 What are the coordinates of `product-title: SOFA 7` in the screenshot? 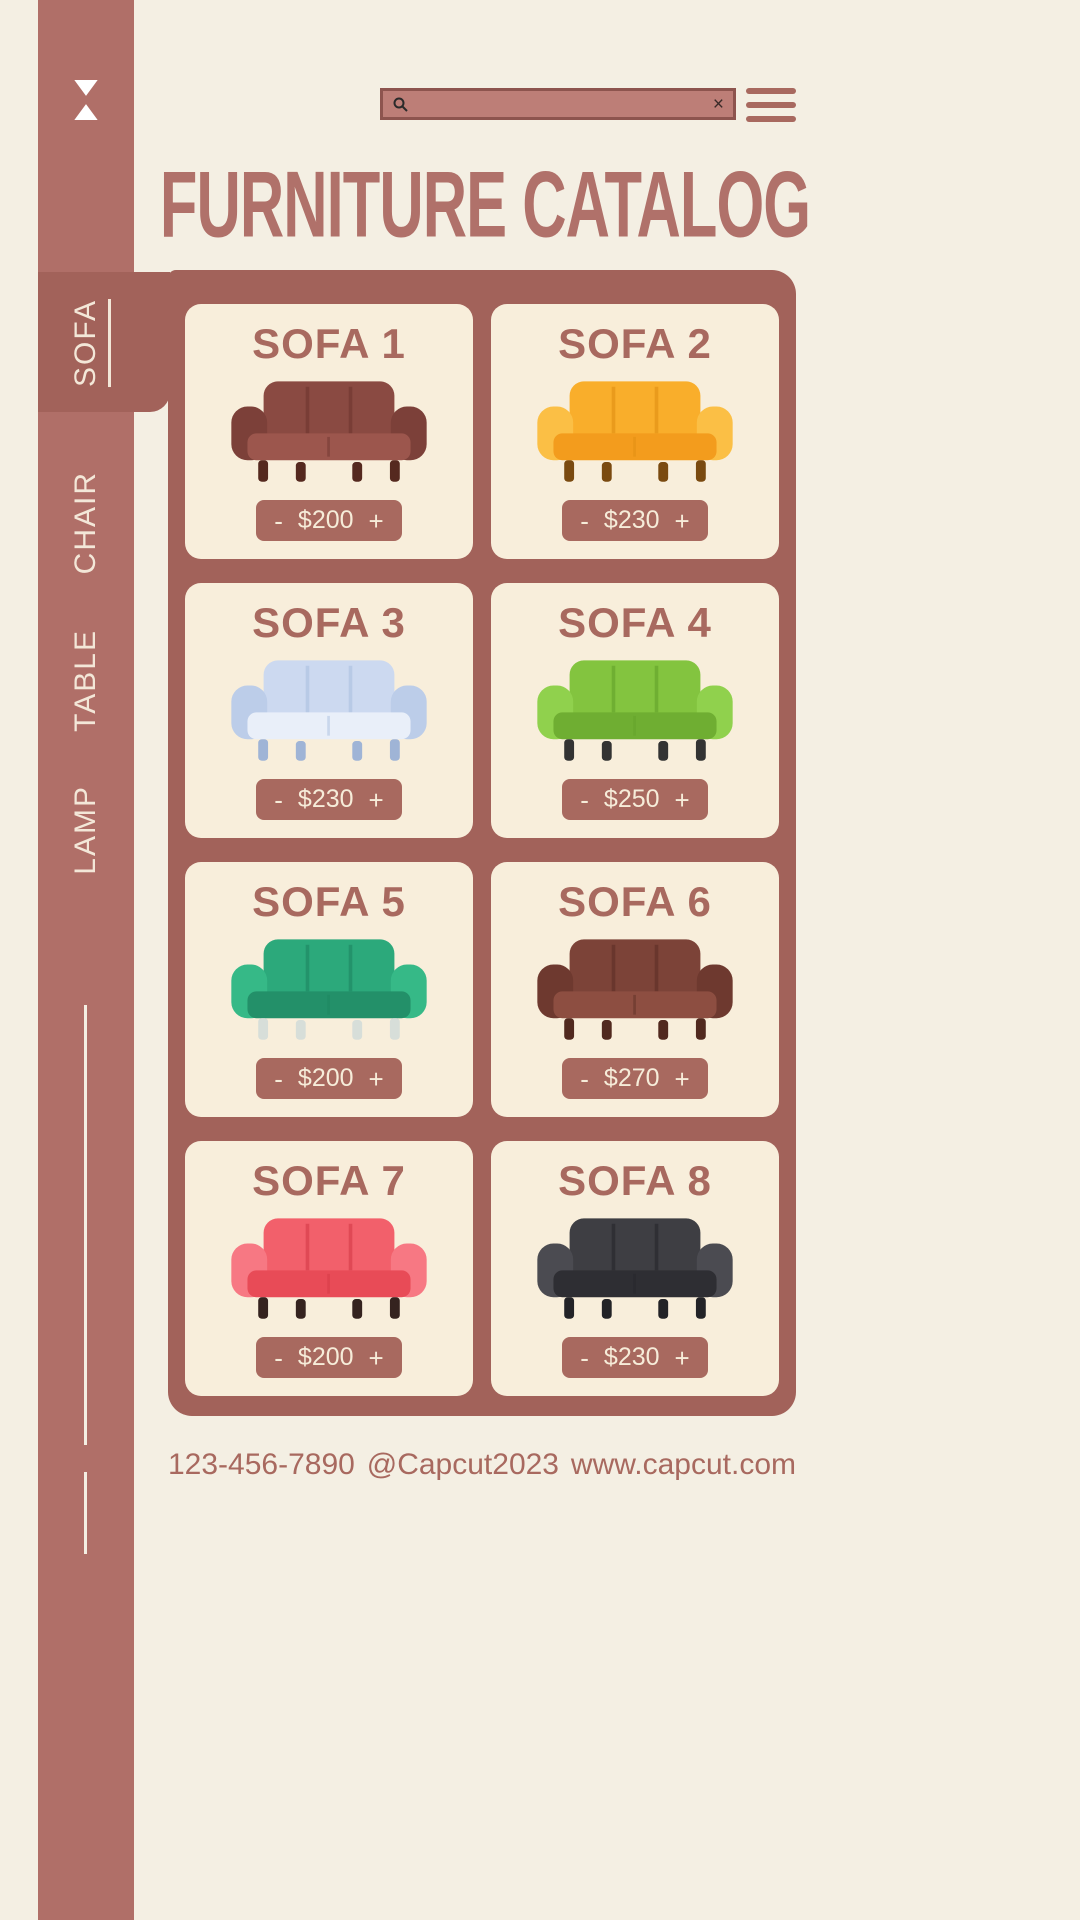 It's located at (329, 1180).